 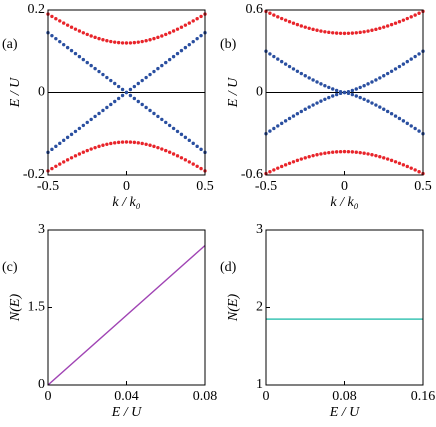 I want to click on plot-frame, so click(x=344, y=92).